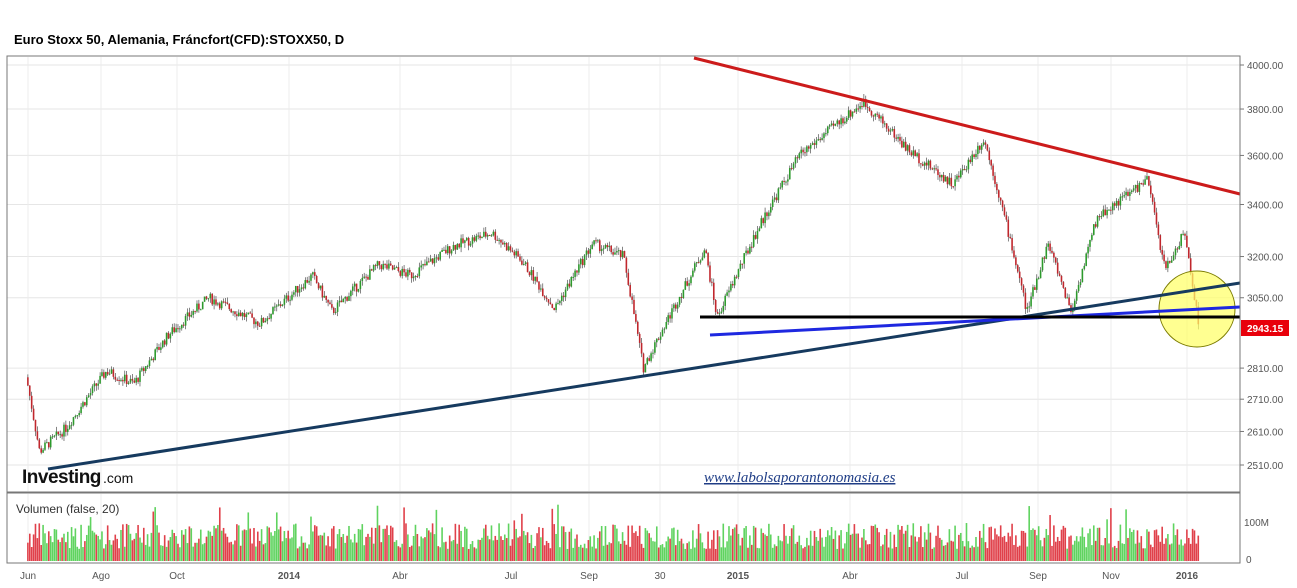 The height and width of the screenshot is (588, 1297). Describe the element at coordinates (1265, 432) in the screenshot. I see `y-tick-label: 2610.00` at that location.